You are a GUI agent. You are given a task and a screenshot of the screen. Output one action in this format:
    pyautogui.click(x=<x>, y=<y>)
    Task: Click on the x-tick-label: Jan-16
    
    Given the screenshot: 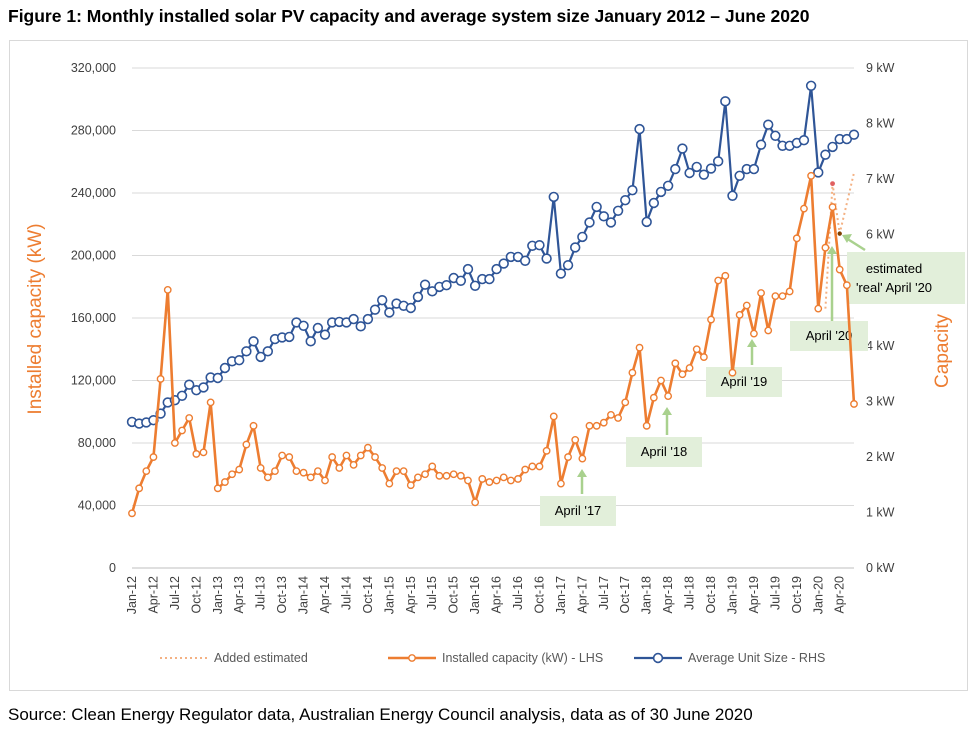 What is the action you would take?
    pyautogui.click(x=475, y=595)
    